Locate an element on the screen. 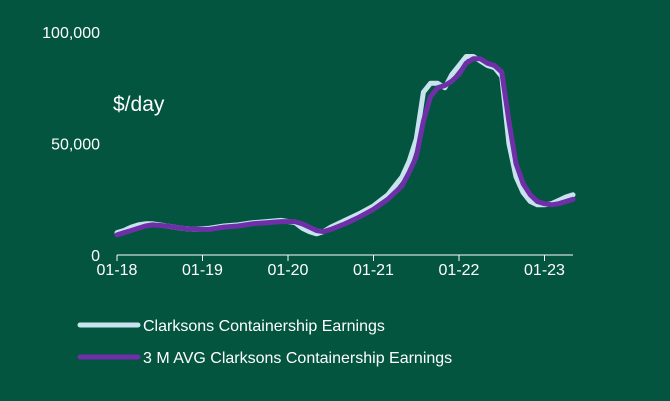 Image resolution: width=670 pixels, height=401 pixels. legend-label: 3 M AVG Clarksons Containership Earnings is located at coordinates (297, 358).